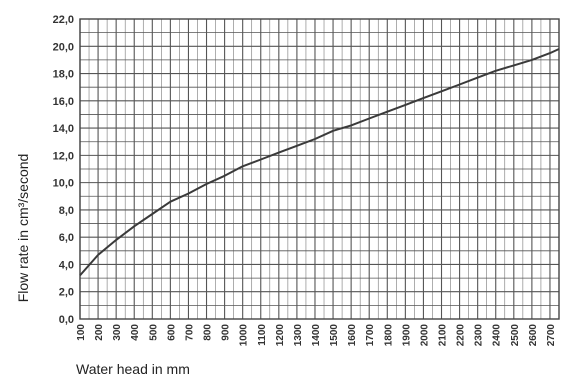 The width and height of the screenshot is (563, 381). What do you see at coordinates (99, 332) in the screenshot?
I see `x-tick-label: 200` at bounding box center [99, 332].